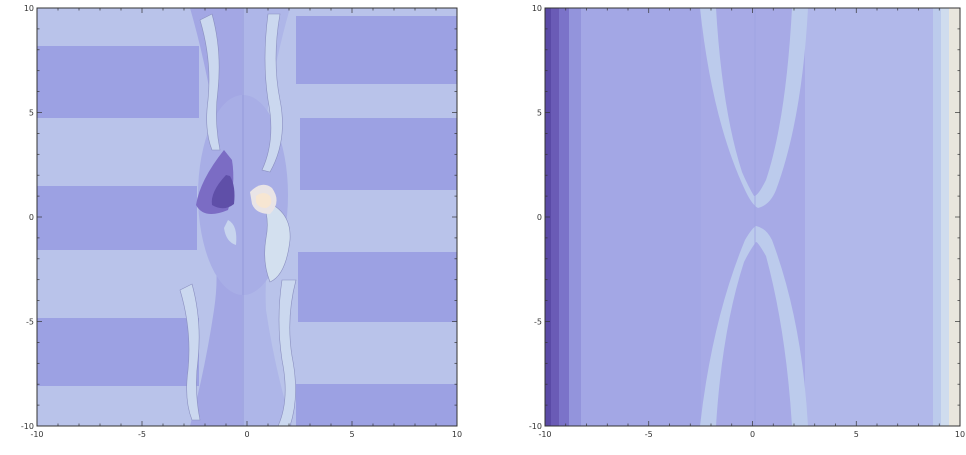  What do you see at coordinates (230, 232) in the screenshot?
I see `contour-lens` at bounding box center [230, 232].